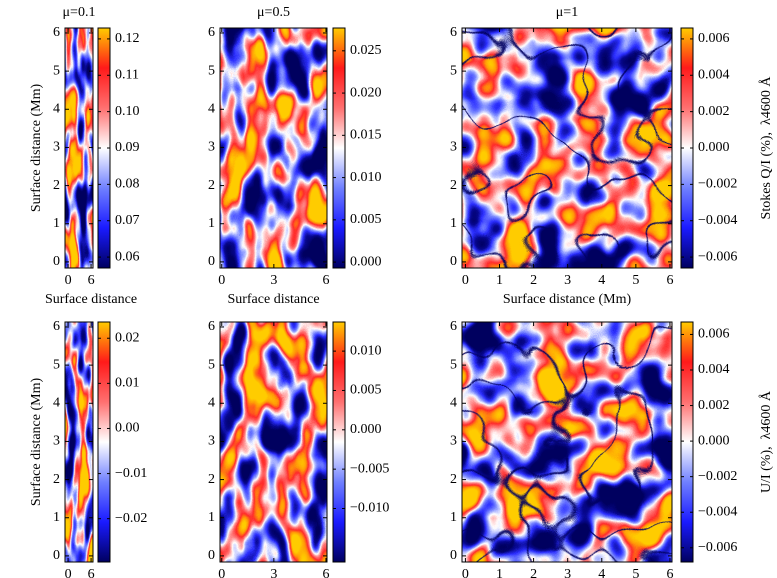 The width and height of the screenshot is (777, 578). Describe the element at coordinates (131, 473) in the screenshot. I see `colorbar-tick-label: −0.01` at that location.